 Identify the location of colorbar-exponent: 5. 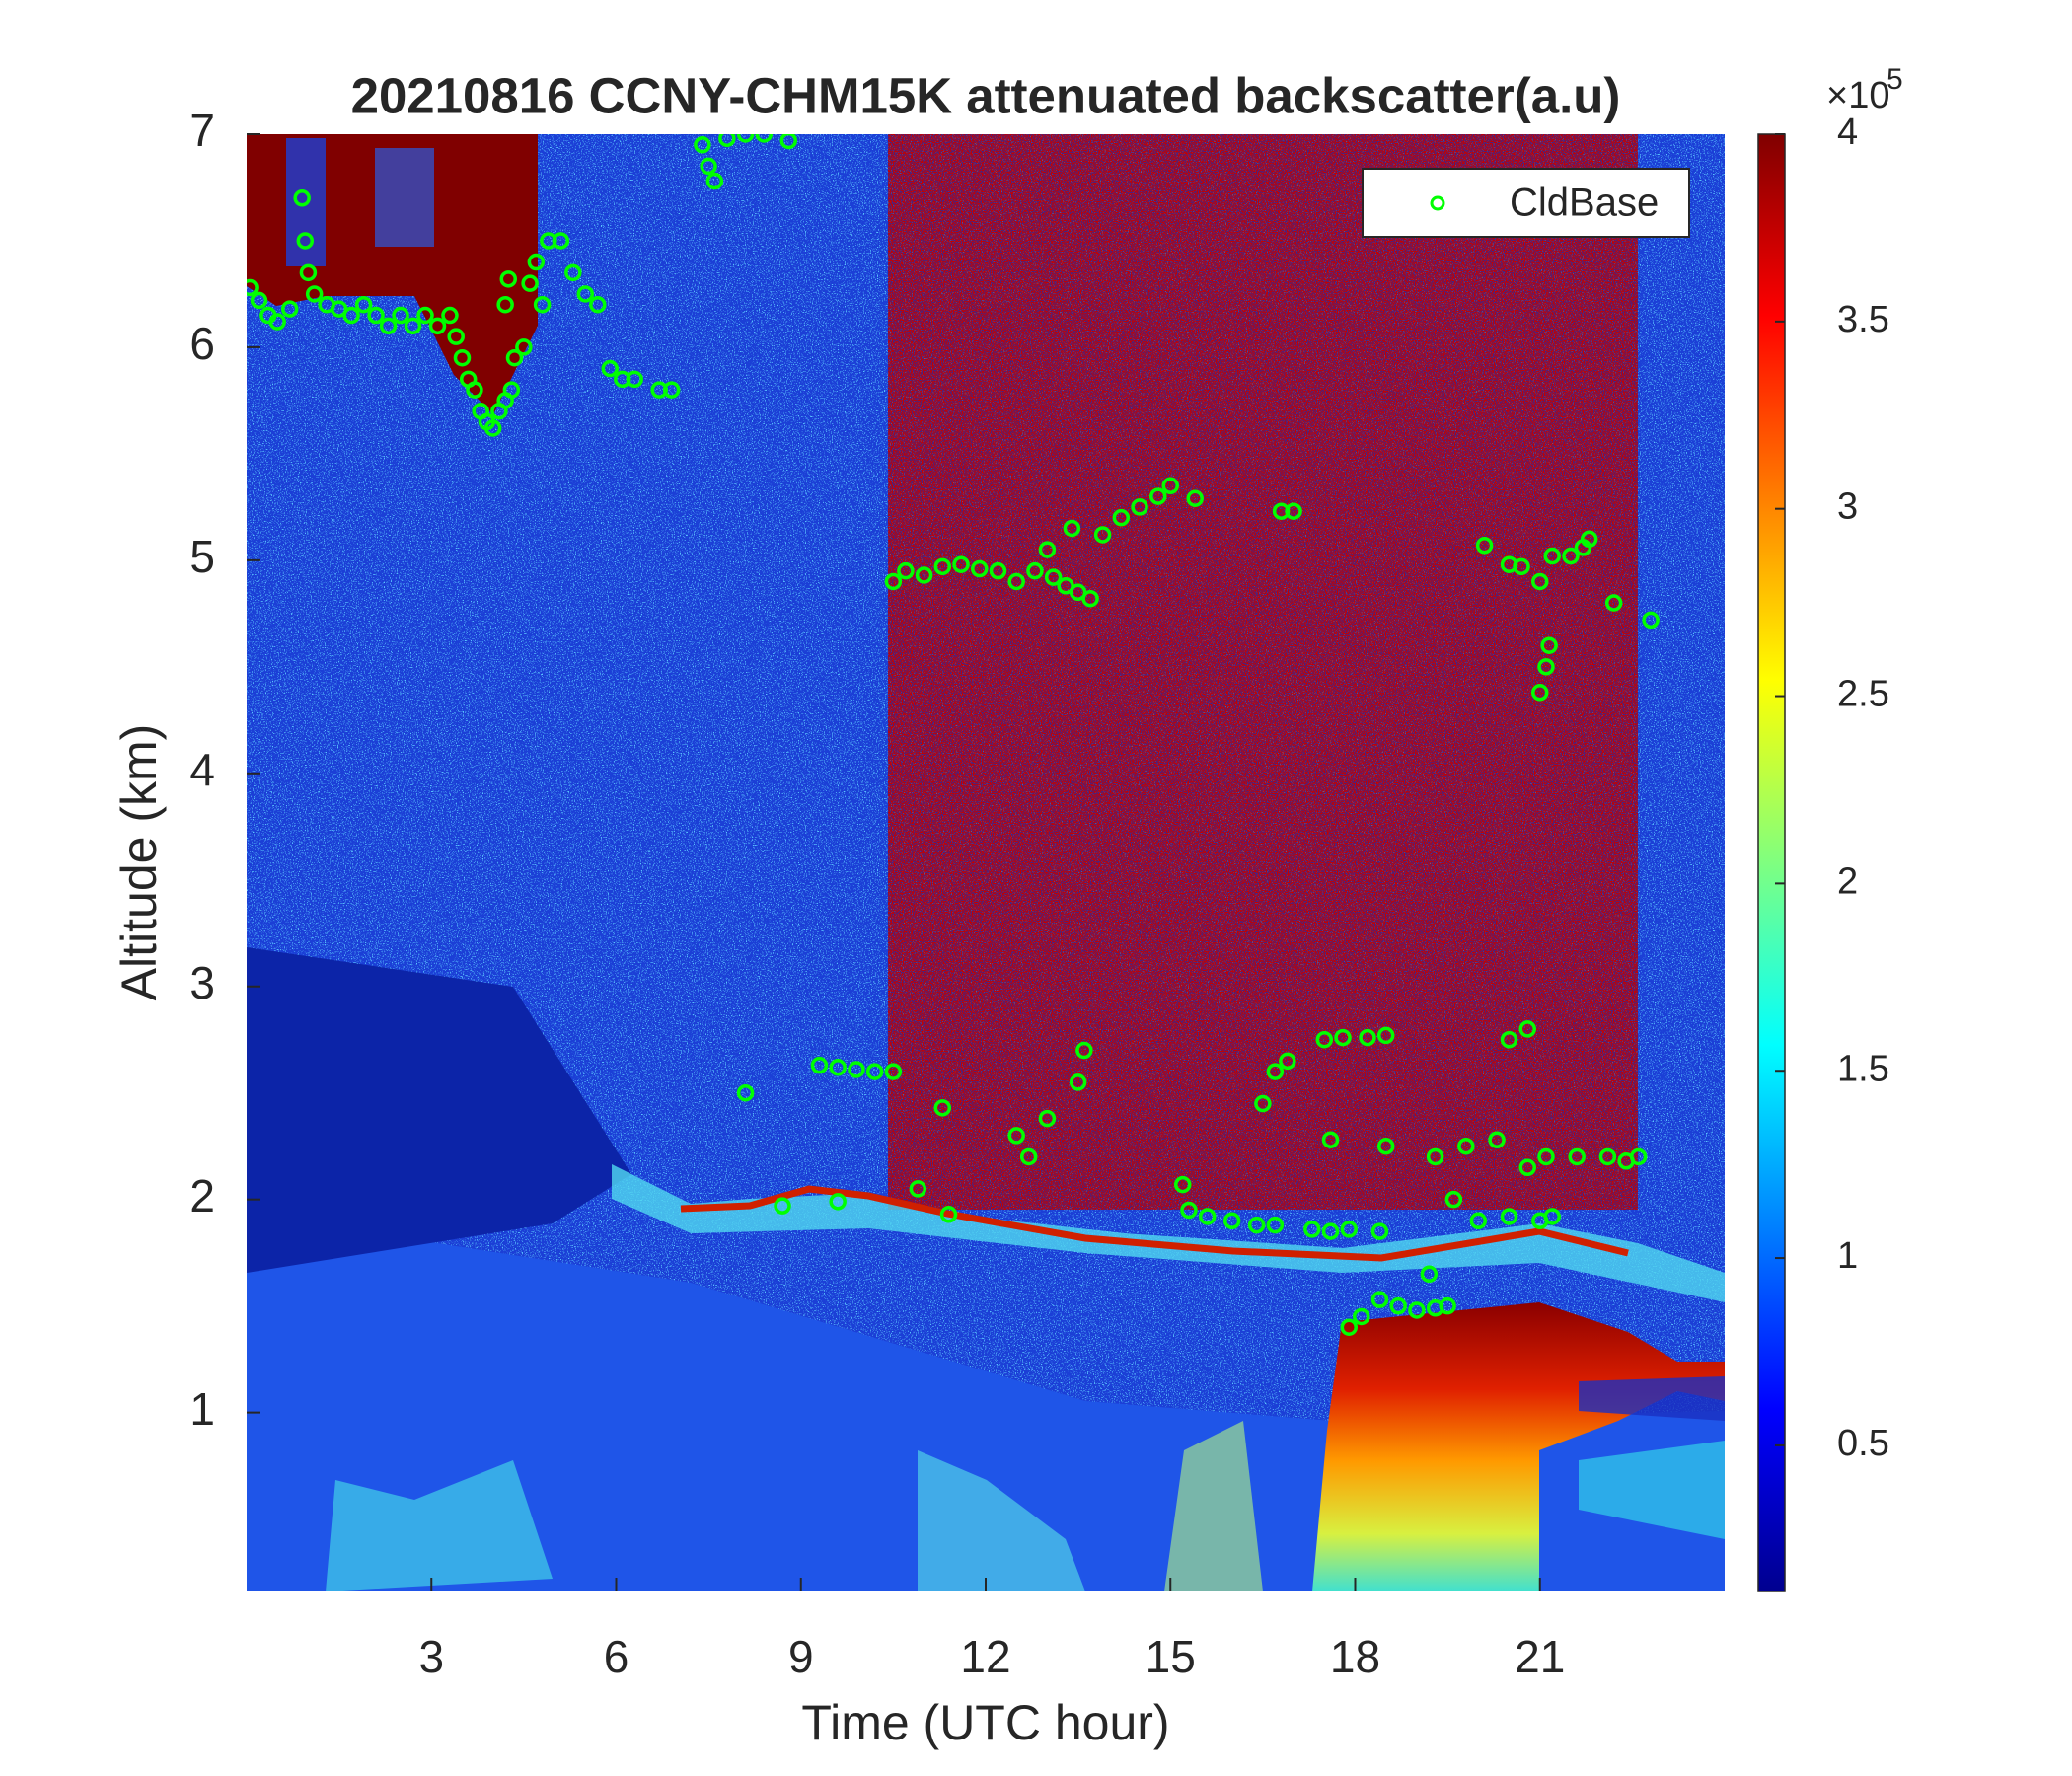
(1895, 80).